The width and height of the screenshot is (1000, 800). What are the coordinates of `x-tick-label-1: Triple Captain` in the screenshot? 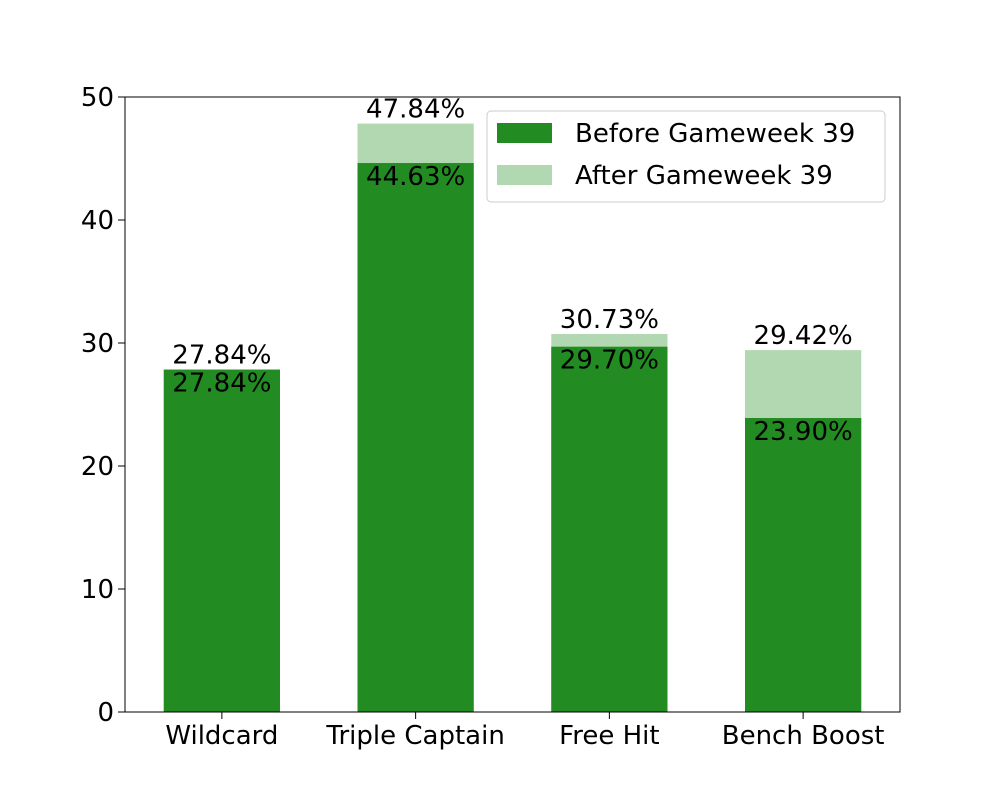 It's located at (414, 736).